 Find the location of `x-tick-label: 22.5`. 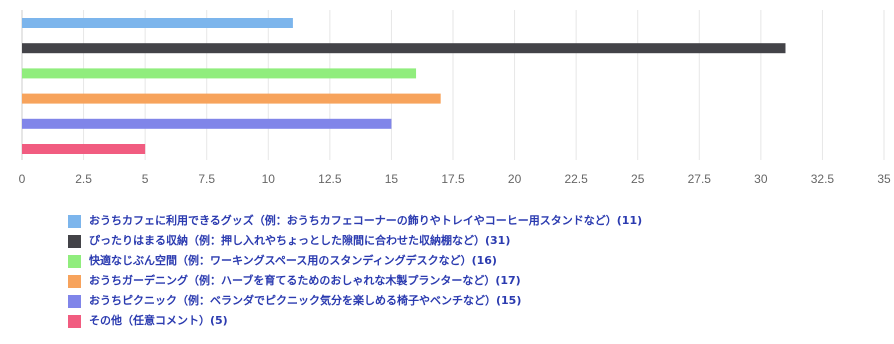

x-tick-label: 22.5 is located at coordinates (576, 179).